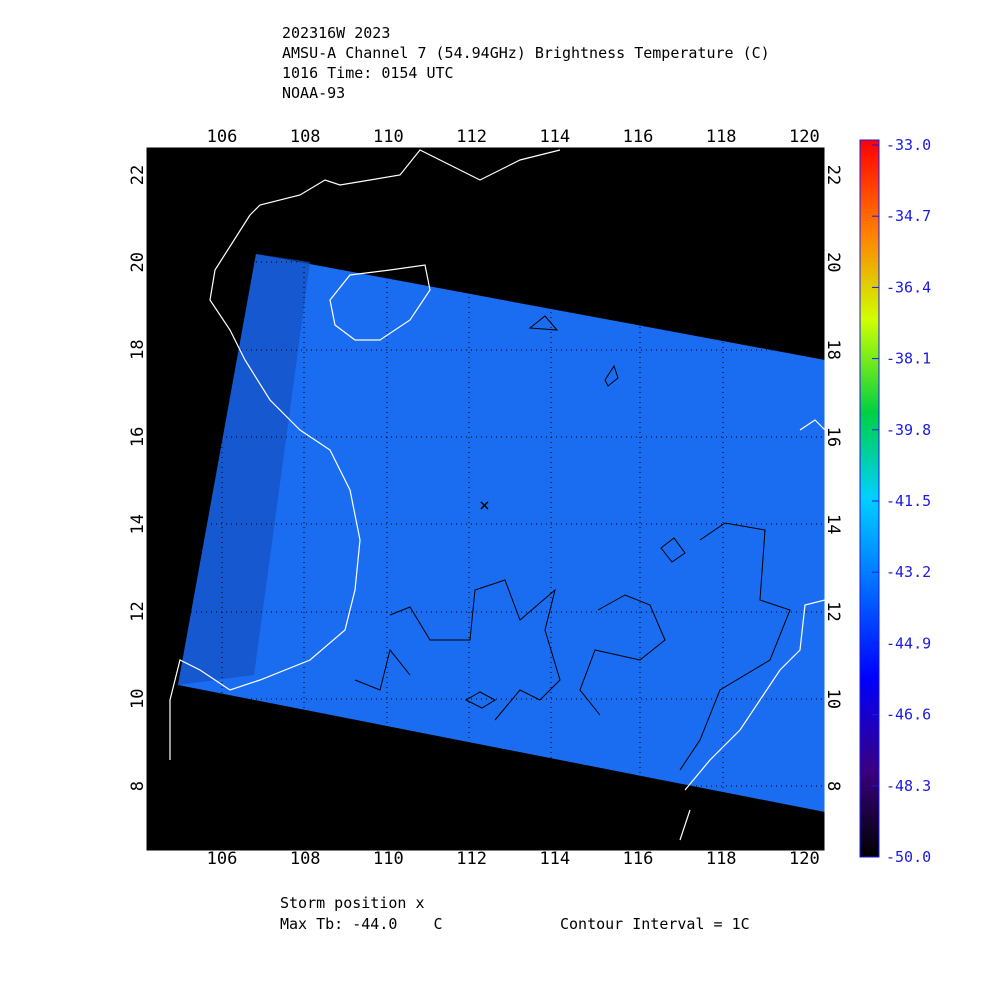 This screenshot has height=1004, width=1000. Describe the element at coordinates (138, 437) in the screenshot. I see `lat-label-left: 16` at that location.